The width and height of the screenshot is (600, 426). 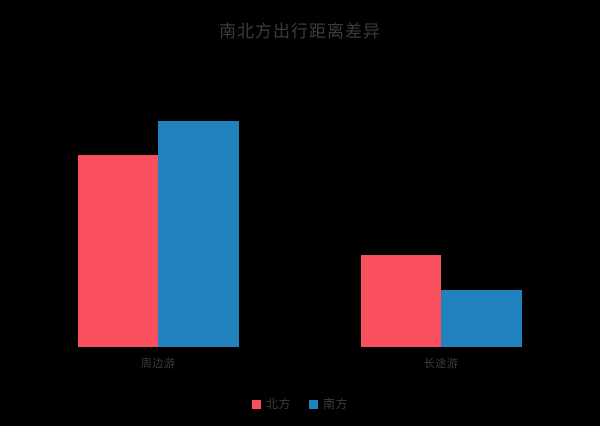 I want to click on x-axis-label-zhoubianyou: 周边游, so click(x=158, y=363).